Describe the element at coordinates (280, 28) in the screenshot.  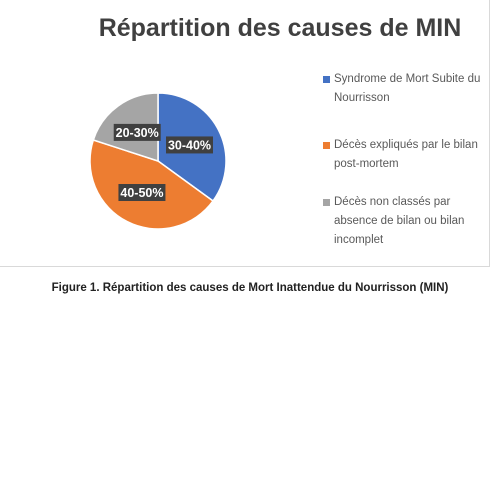
I see `chart-title: Répartition des causes de MIN` at that location.